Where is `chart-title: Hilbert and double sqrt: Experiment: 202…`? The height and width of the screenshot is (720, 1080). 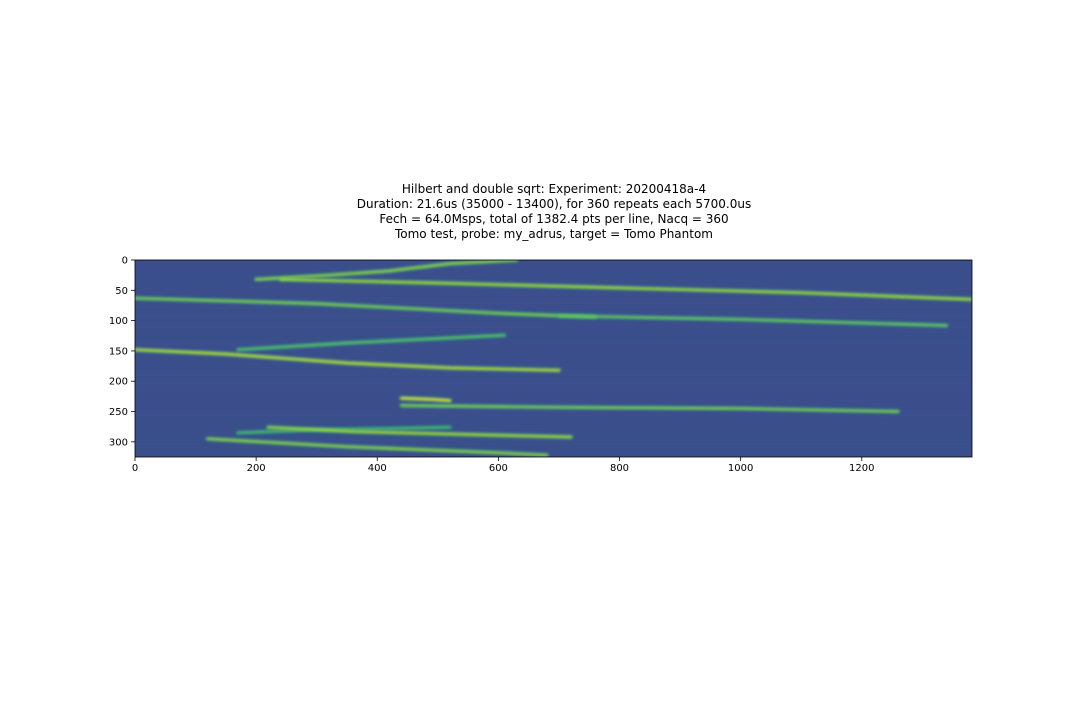 chart-title: Hilbert and double sqrt: Experiment: 202… is located at coordinates (540, 212).